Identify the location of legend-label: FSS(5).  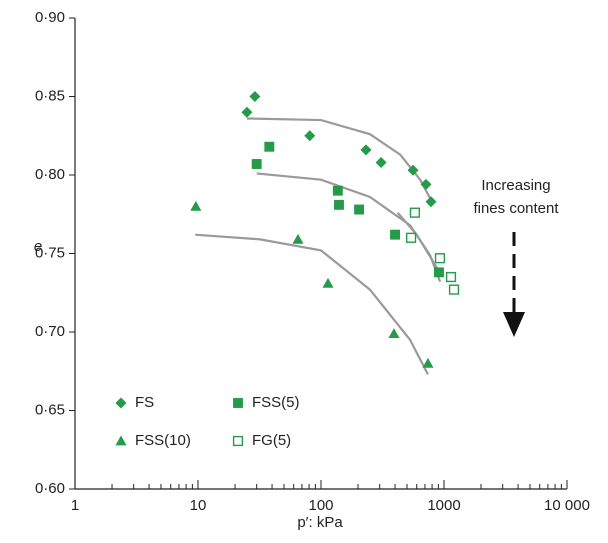
(276, 402).